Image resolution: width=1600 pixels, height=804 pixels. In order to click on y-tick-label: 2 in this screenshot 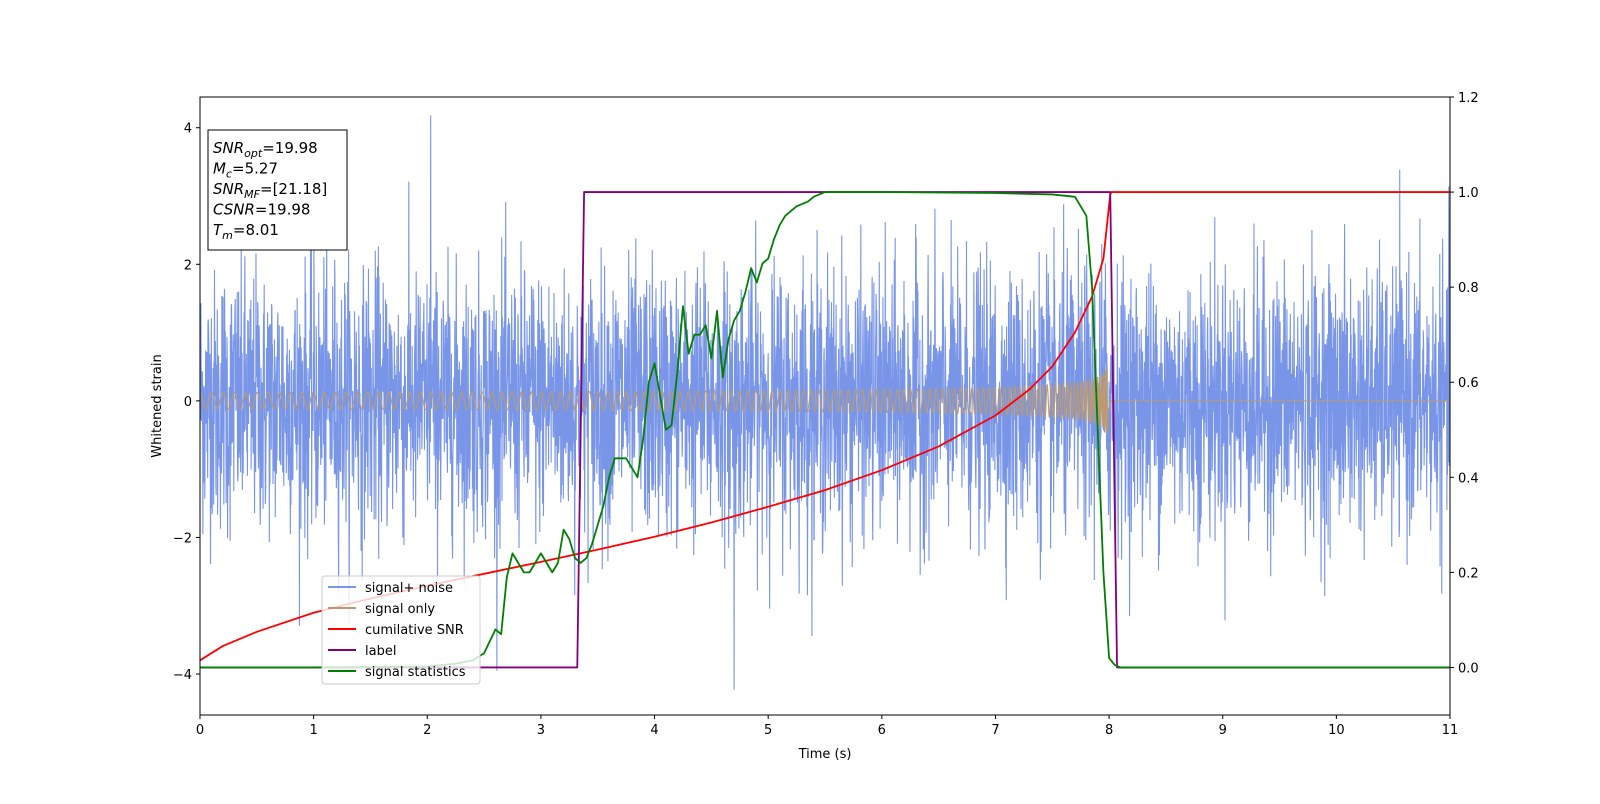, I will do `click(188, 265)`.